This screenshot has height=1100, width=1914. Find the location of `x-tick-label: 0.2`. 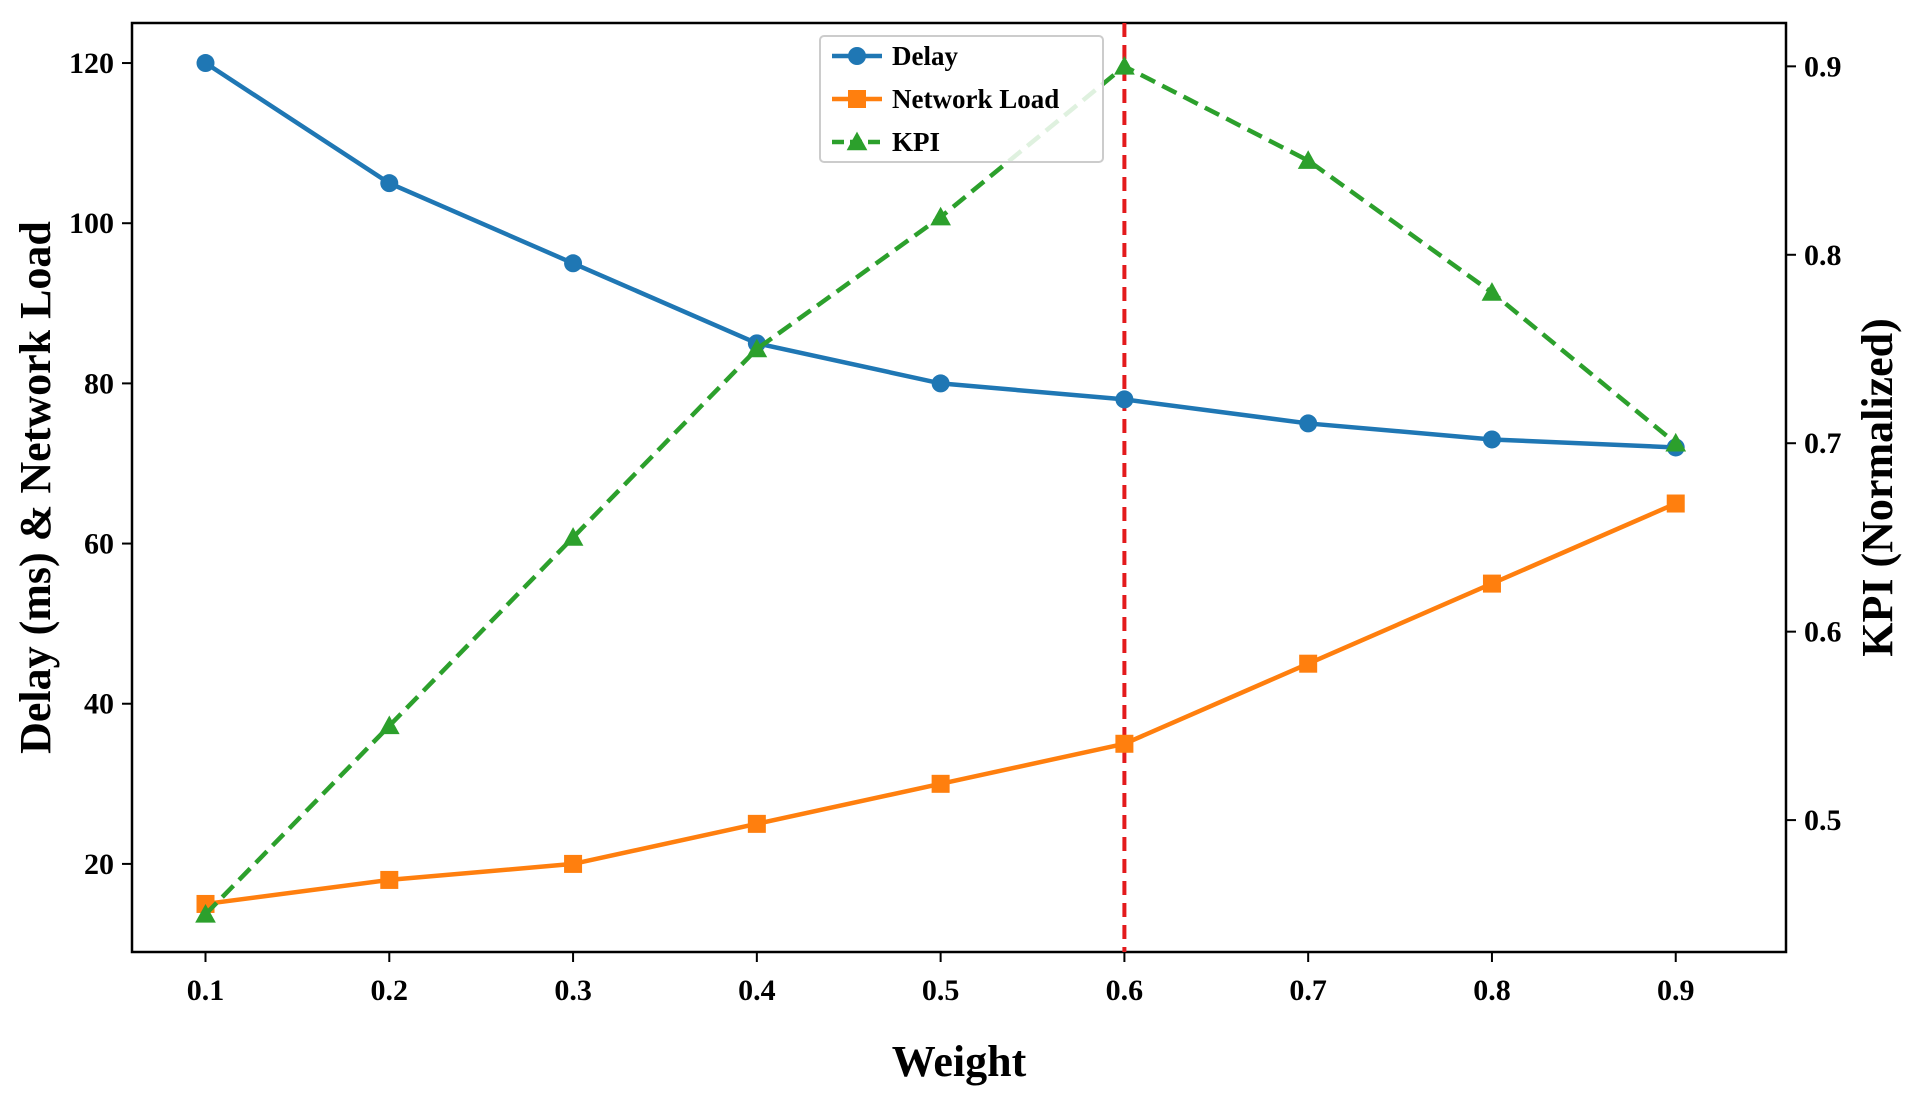

x-tick-label: 0.2 is located at coordinates (390, 990).